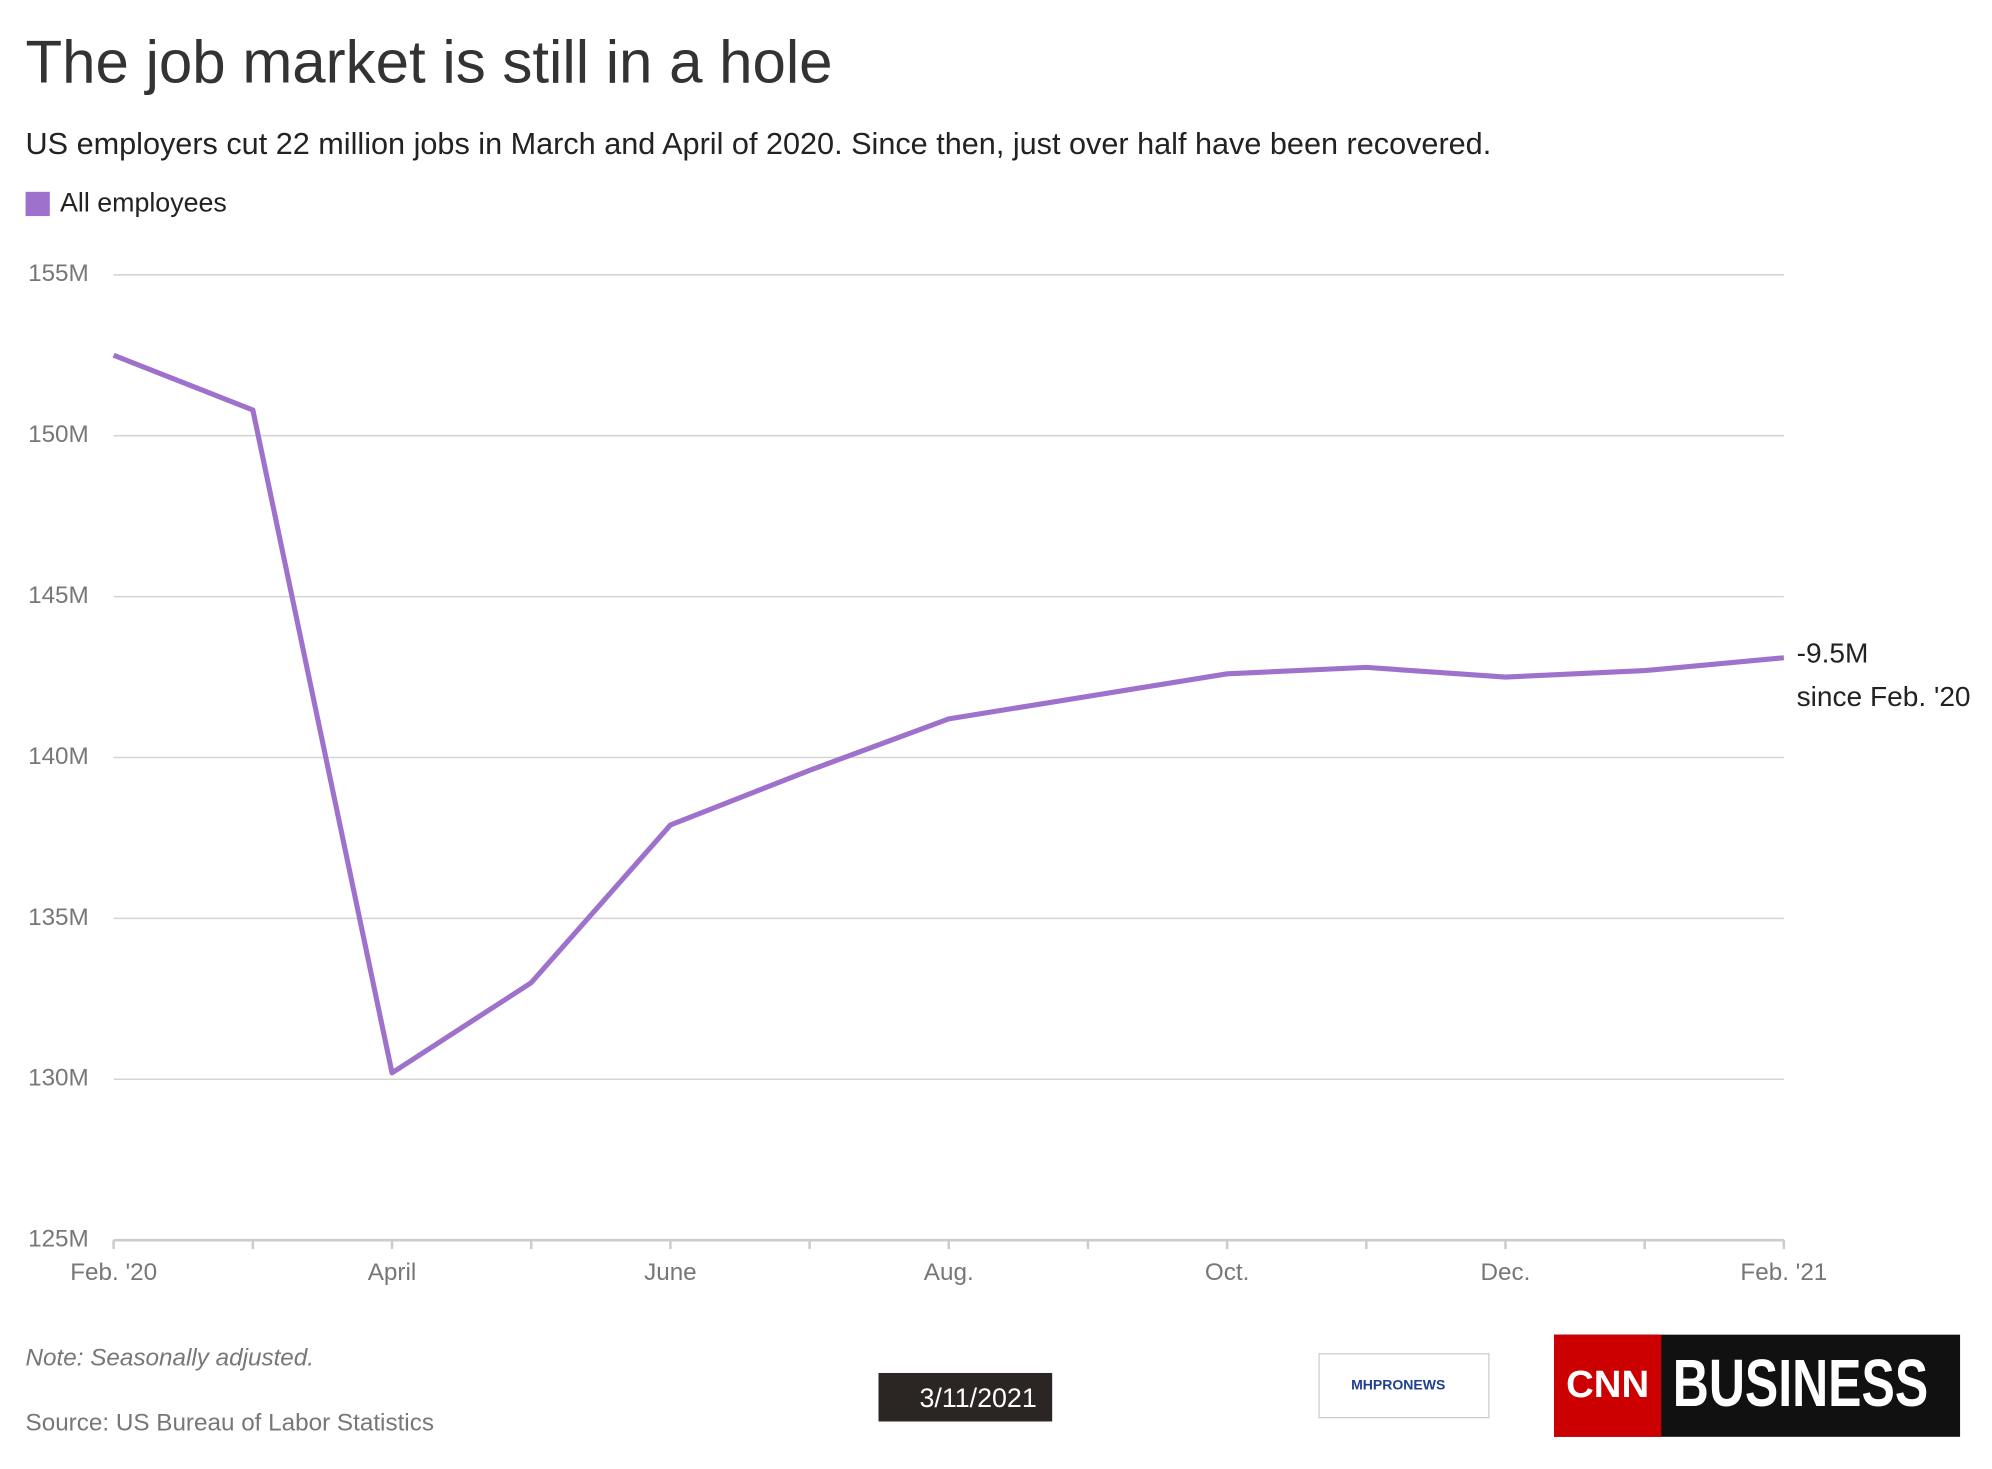 The width and height of the screenshot is (1992, 1469). Describe the element at coordinates (58, 273) in the screenshot. I see `y-tick-label: 155M` at that location.